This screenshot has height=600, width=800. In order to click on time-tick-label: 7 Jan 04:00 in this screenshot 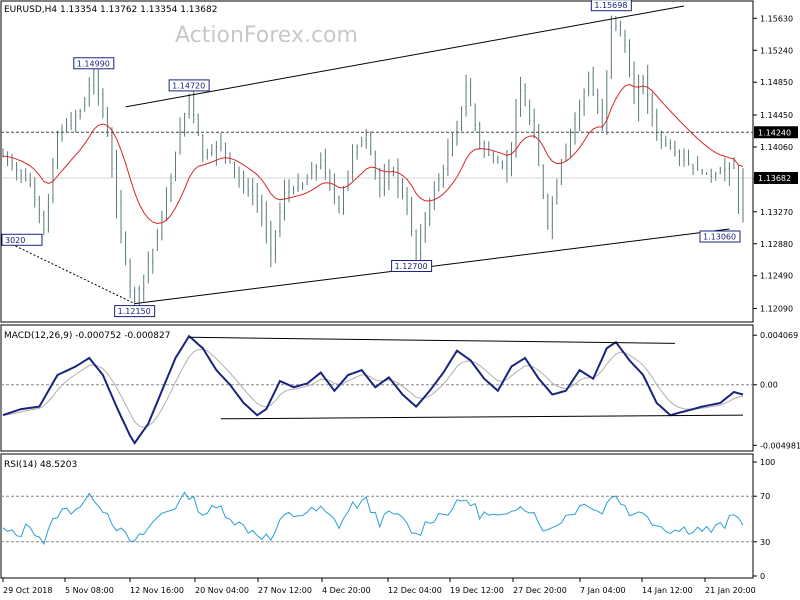, I will do `click(603, 590)`.